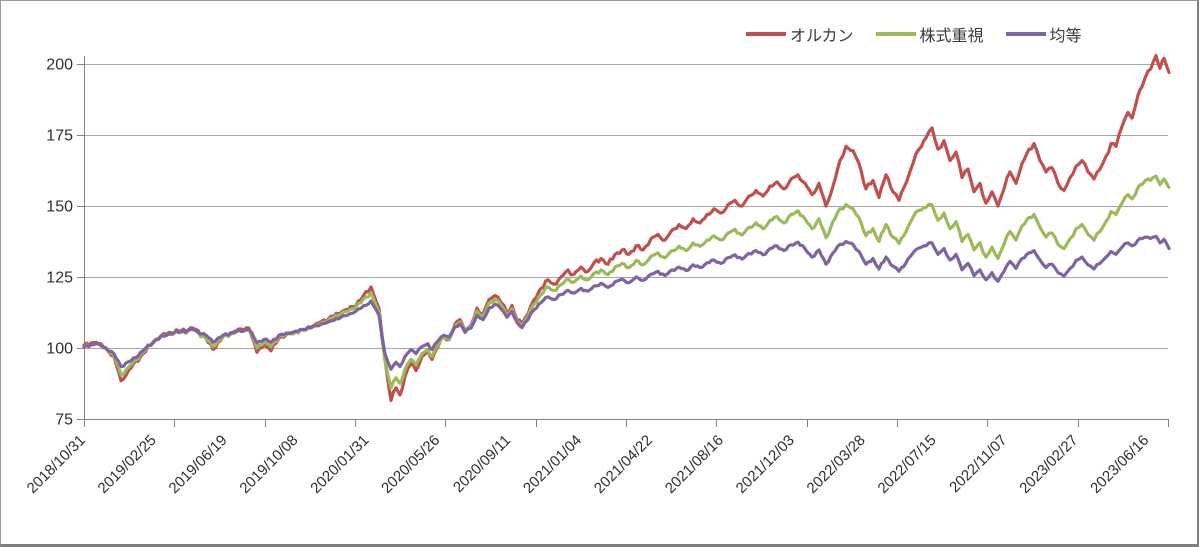 The width and height of the screenshot is (1200, 547). What do you see at coordinates (64, 420) in the screenshot?
I see `y-axis-label: 75` at bounding box center [64, 420].